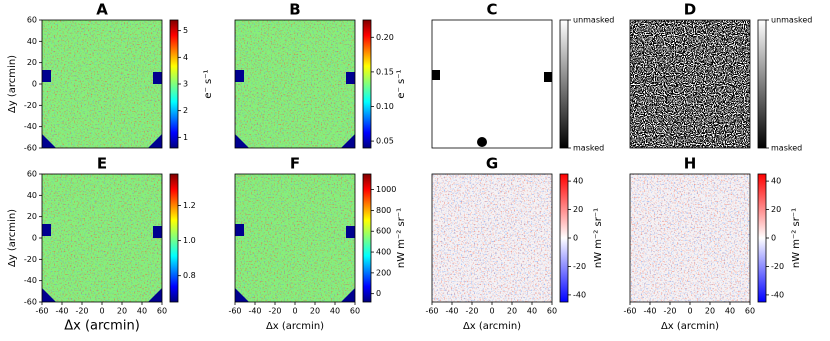 This screenshot has width=830, height=341. What do you see at coordinates (32, 195) in the screenshot?
I see `y-tick-label: 40` at bounding box center [32, 195].